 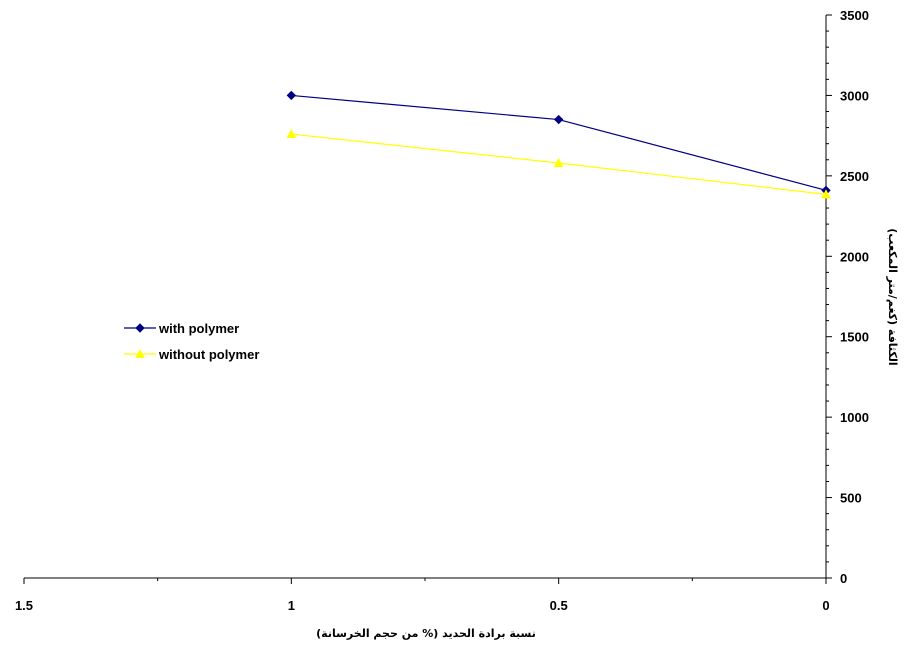 What do you see at coordinates (198, 328) in the screenshot?
I see `legend-label: with polymer` at bounding box center [198, 328].